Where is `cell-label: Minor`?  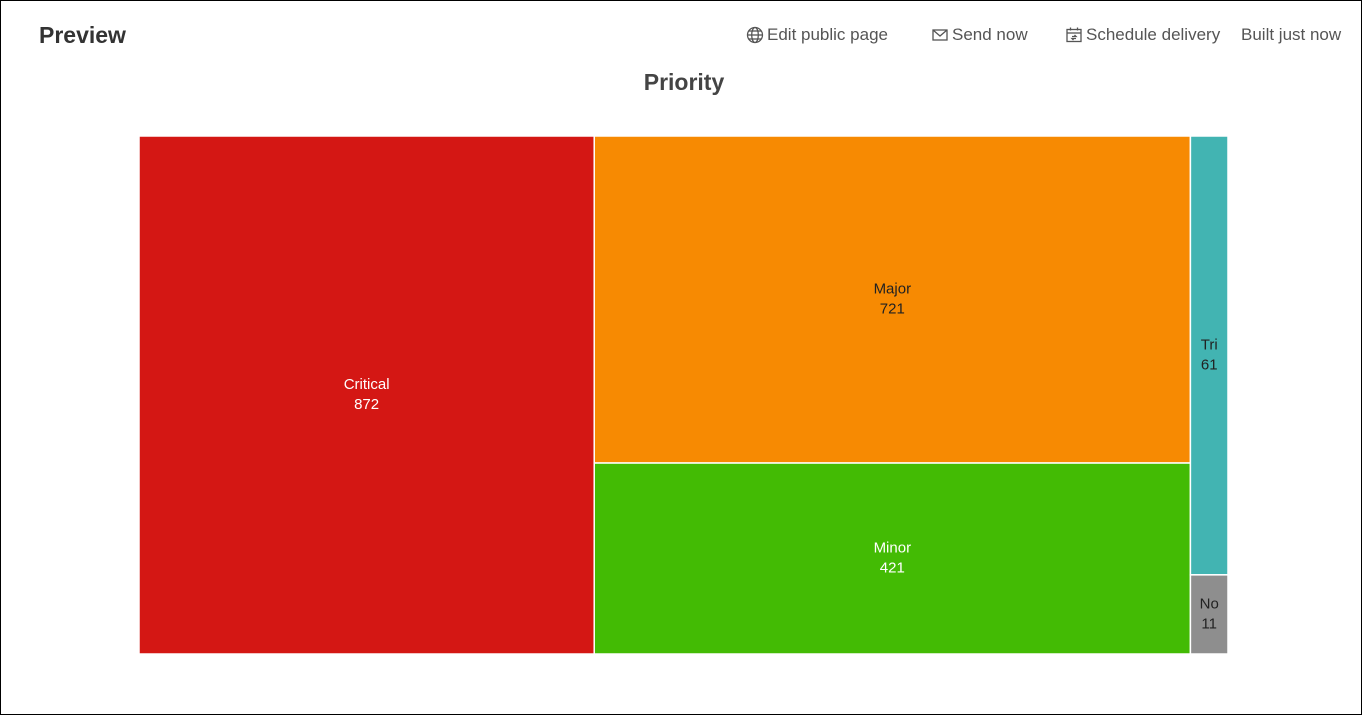
cell-label: Minor is located at coordinates (893, 547).